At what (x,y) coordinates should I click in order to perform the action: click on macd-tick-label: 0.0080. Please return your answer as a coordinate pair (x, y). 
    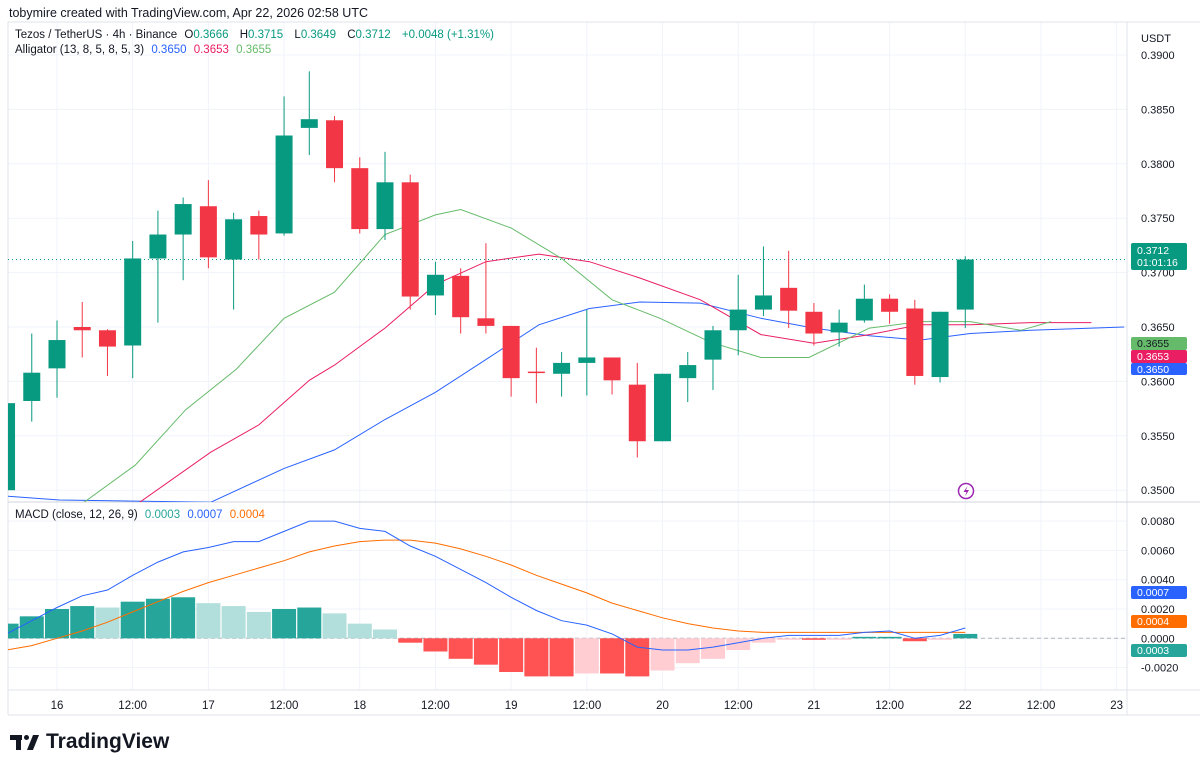
    Looking at the image, I should click on (1158, 522).